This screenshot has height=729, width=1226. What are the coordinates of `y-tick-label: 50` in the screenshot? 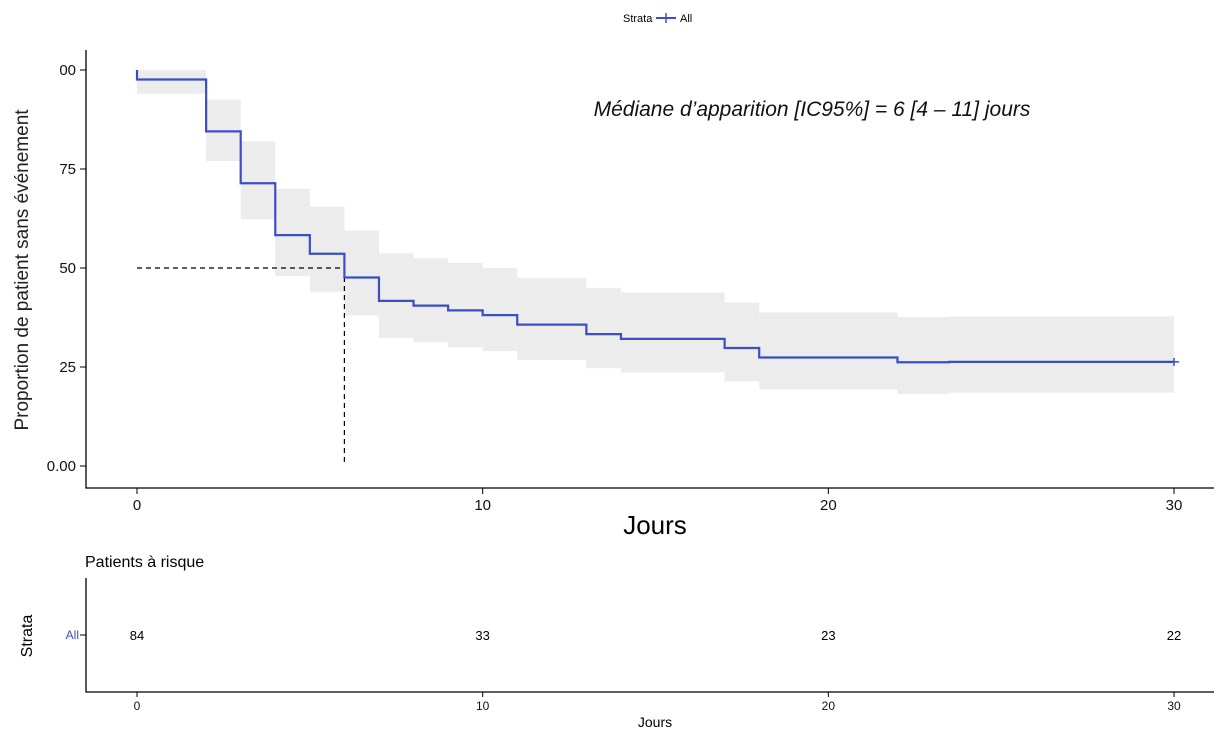 It's located at (67, 268).